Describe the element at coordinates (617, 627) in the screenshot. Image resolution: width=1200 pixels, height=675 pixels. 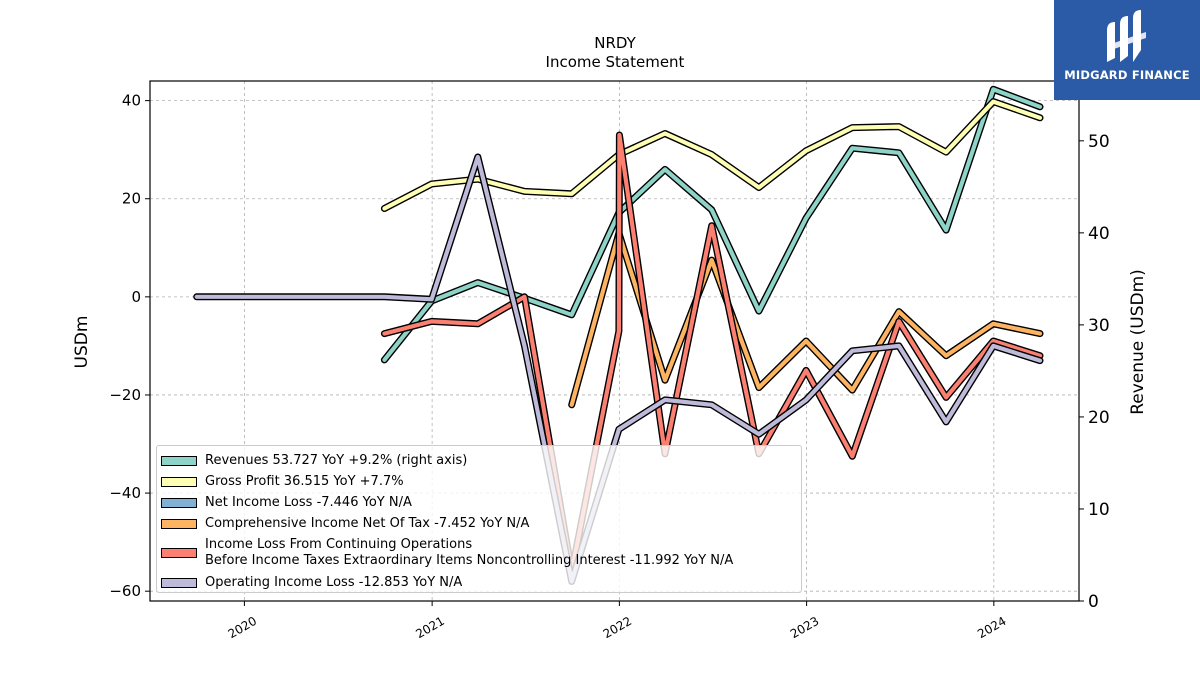
I see `x-tick-label: 2022` at that location.